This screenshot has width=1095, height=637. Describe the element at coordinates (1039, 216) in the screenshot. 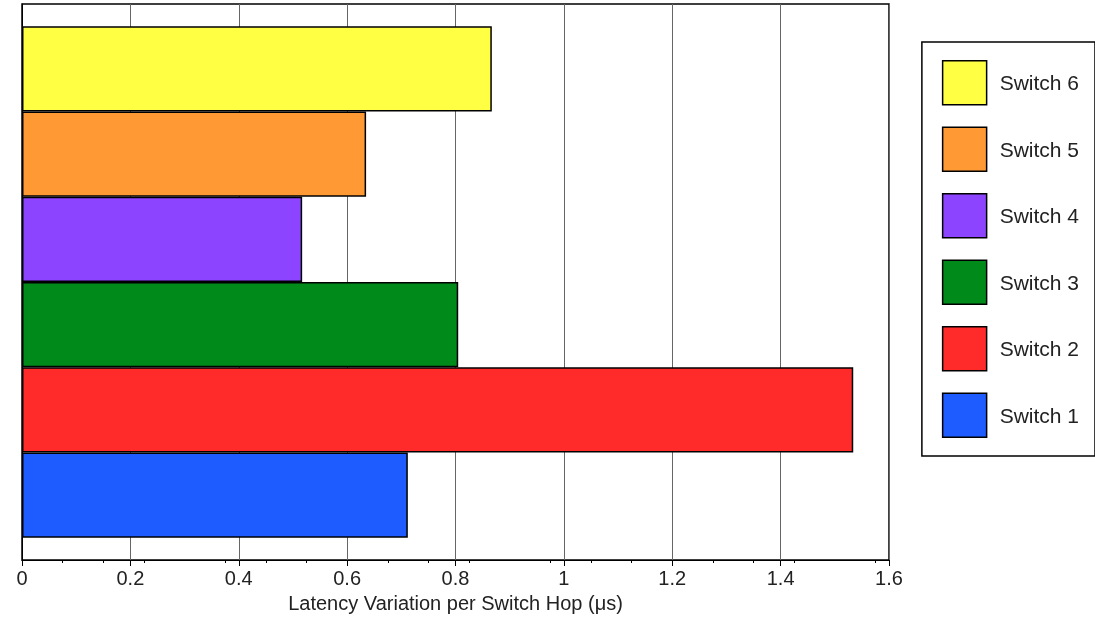

I see `legend-label: Switch 4` at that location.